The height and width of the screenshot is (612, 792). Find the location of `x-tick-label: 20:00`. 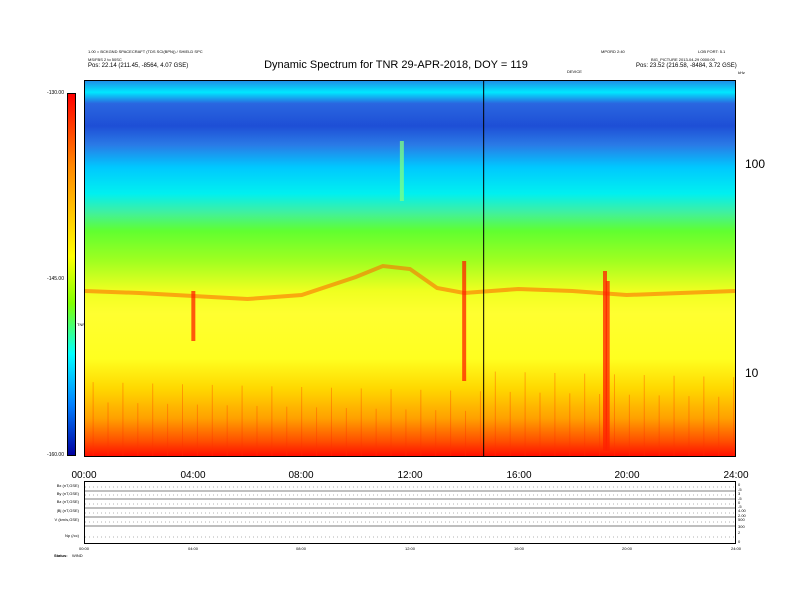

x-tick-label: 20:00 is located at coordinates (627, 475).